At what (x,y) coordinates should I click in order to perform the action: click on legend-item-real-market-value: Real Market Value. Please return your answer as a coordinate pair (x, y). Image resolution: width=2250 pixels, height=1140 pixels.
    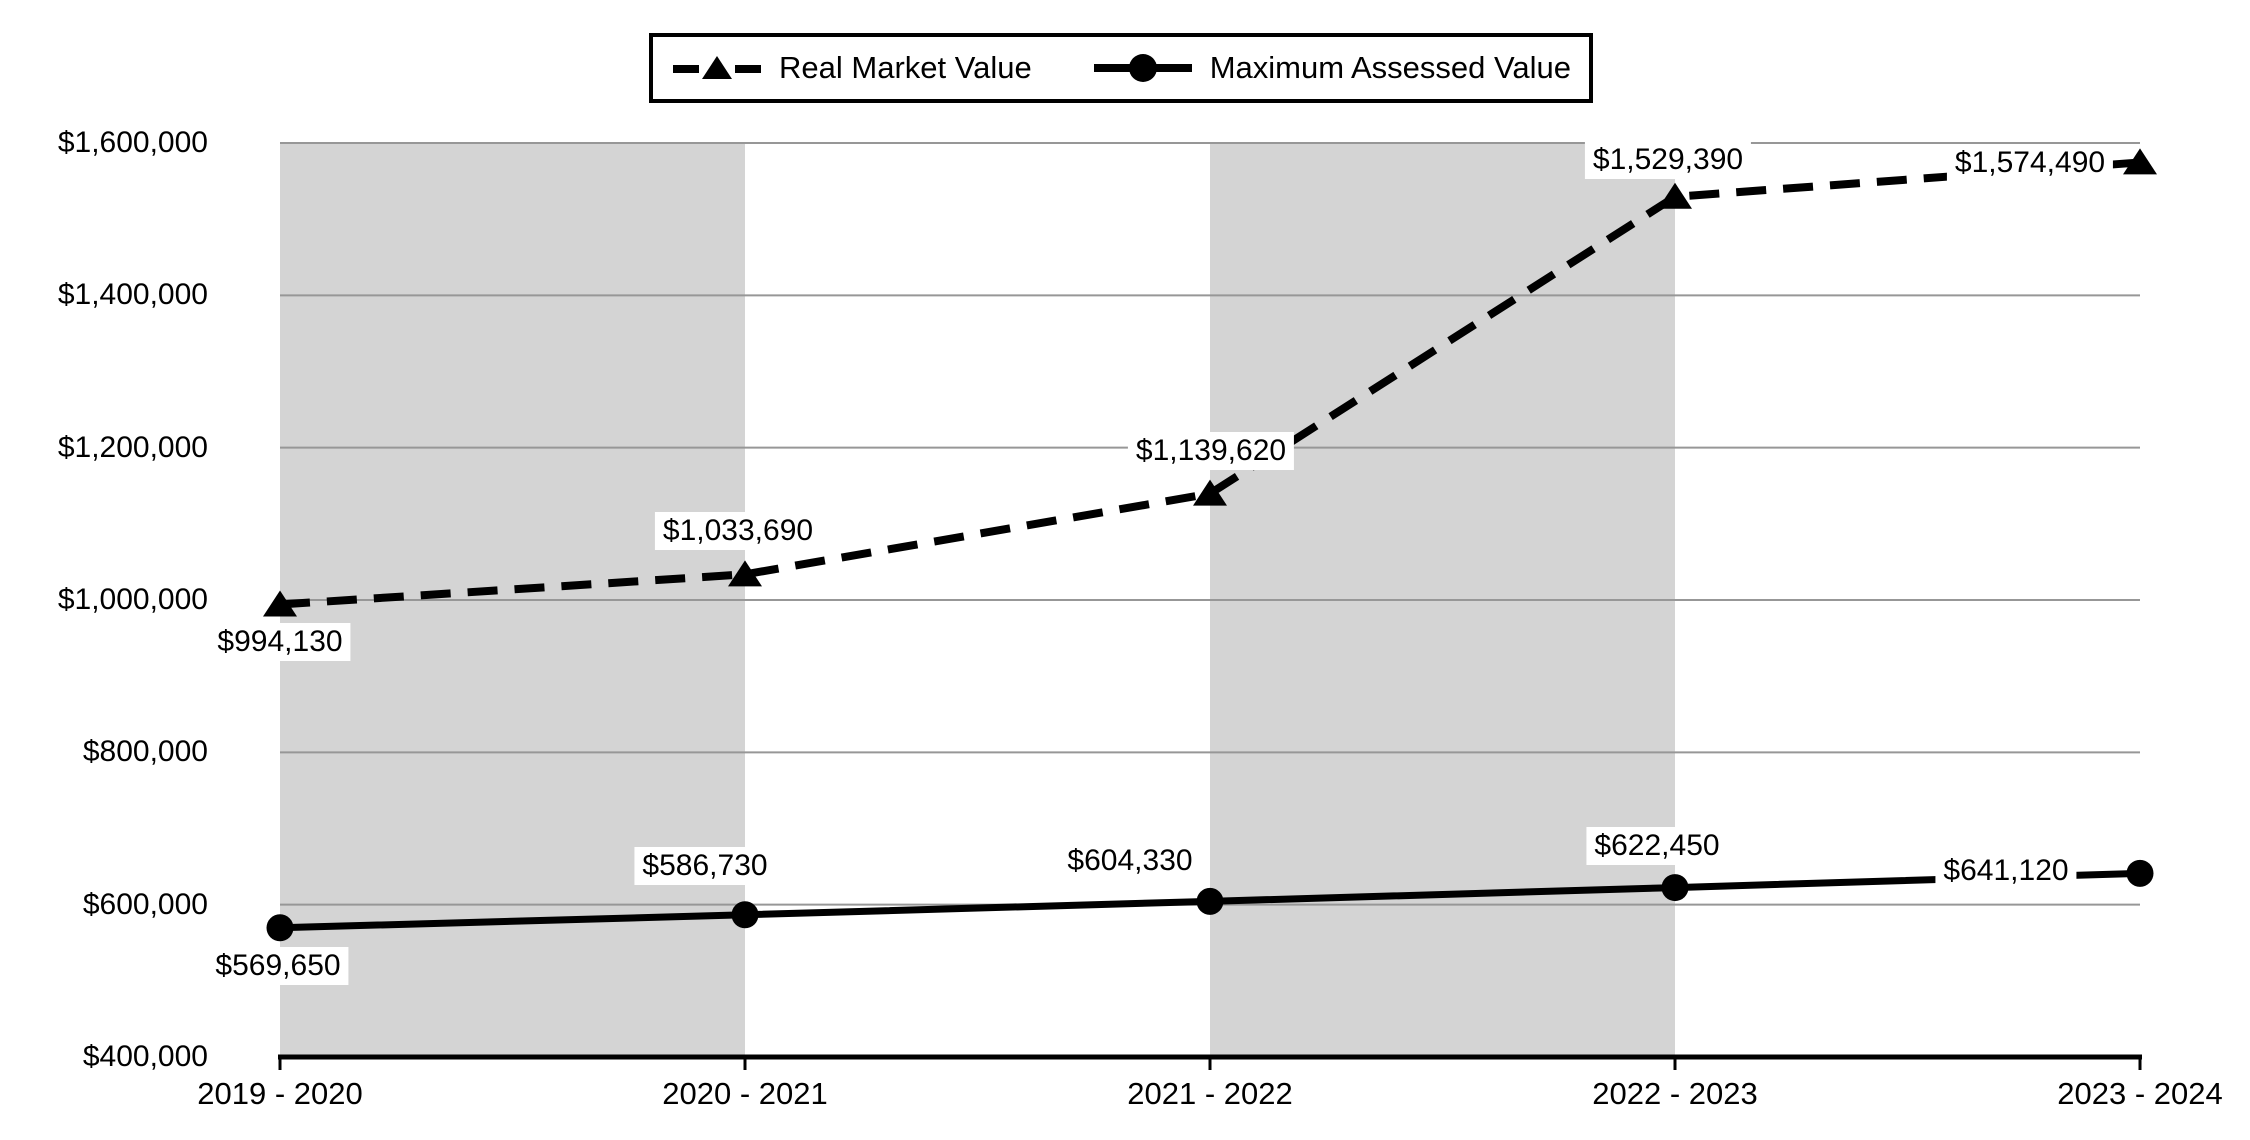
    Looking at the image, I should click on (851, 68).